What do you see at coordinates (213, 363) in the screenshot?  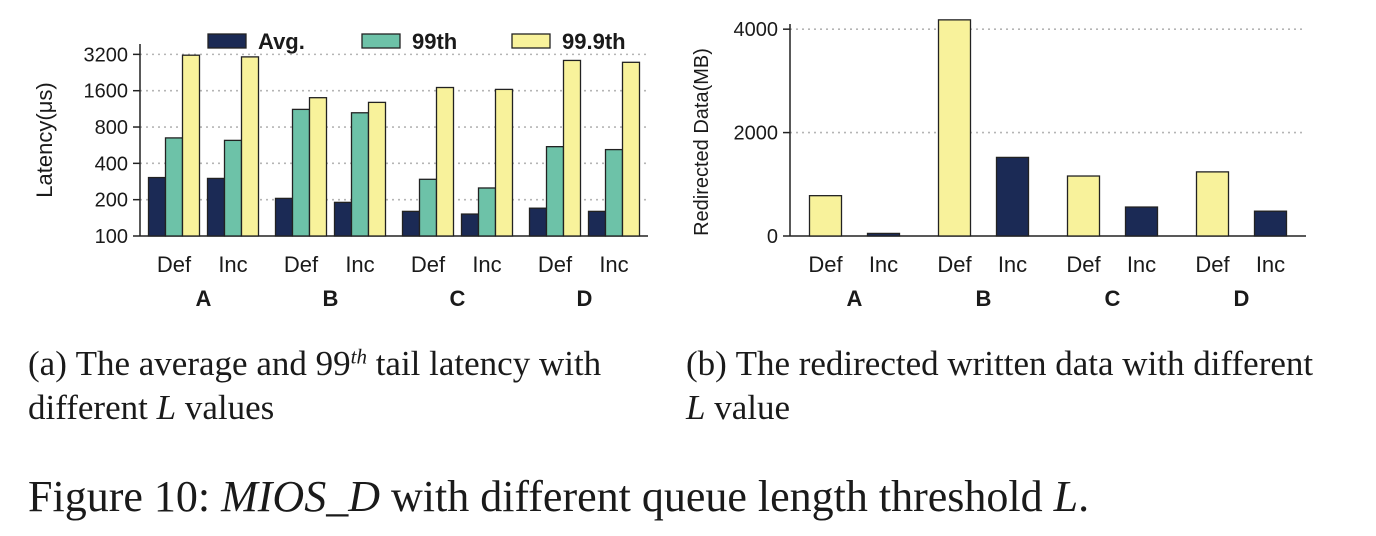 I see `subcaption-a-text-1: The average and 99` at bounding box center [213, 363].